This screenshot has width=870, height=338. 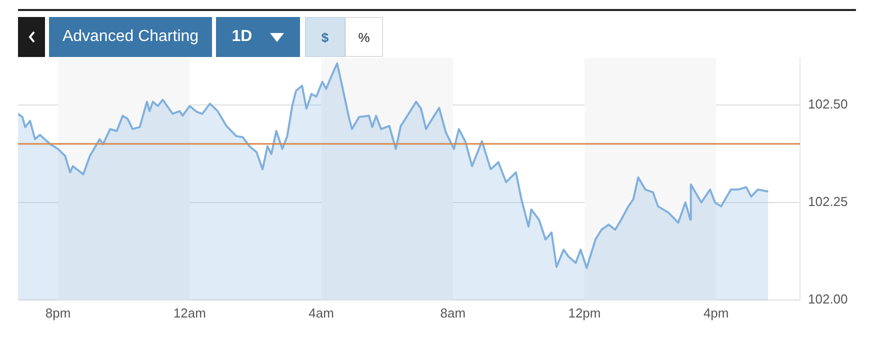 What do you see at coordinates (242, 37) in the screenshot?
I see `text: 1D` at bounding box center [242, 37].